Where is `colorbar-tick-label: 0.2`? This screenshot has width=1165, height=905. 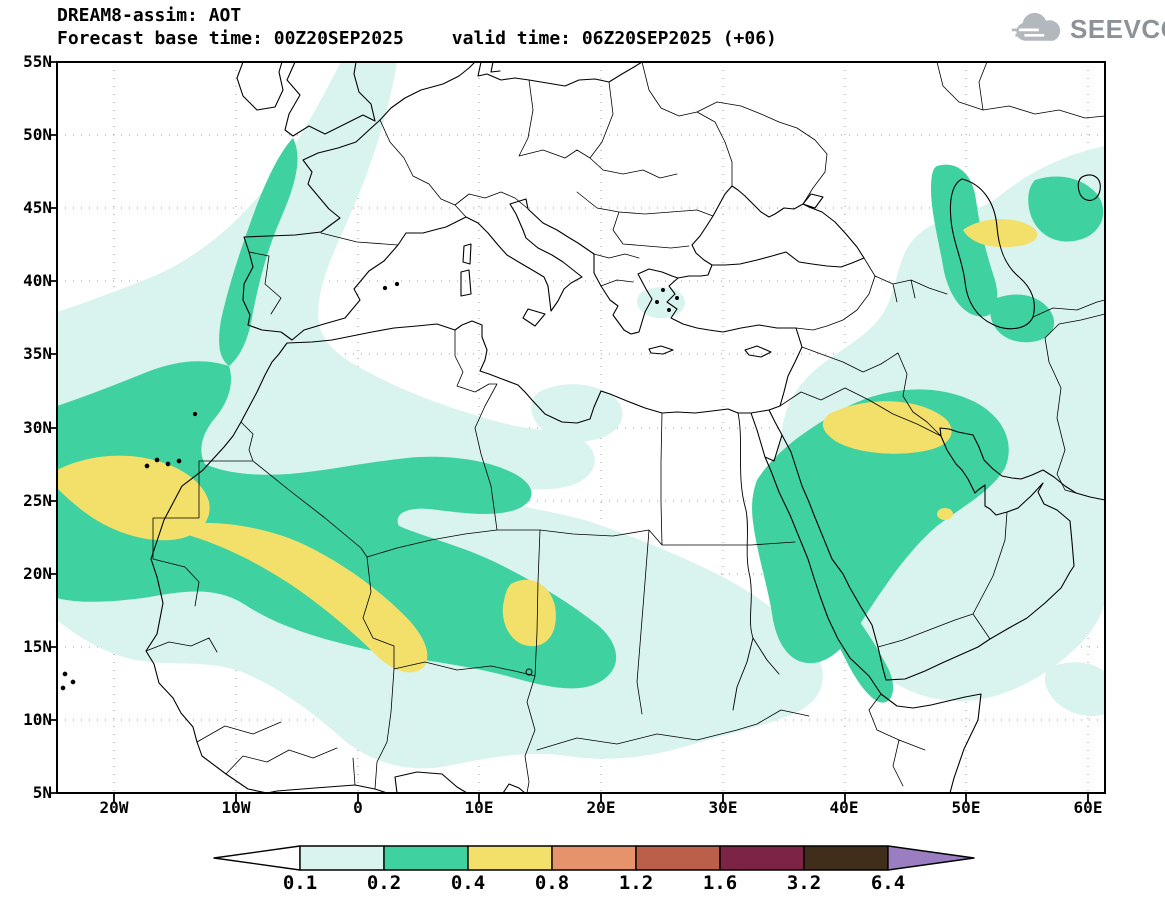 colorbar-tick-label: 0.2 is located at coordinates (384, 883).